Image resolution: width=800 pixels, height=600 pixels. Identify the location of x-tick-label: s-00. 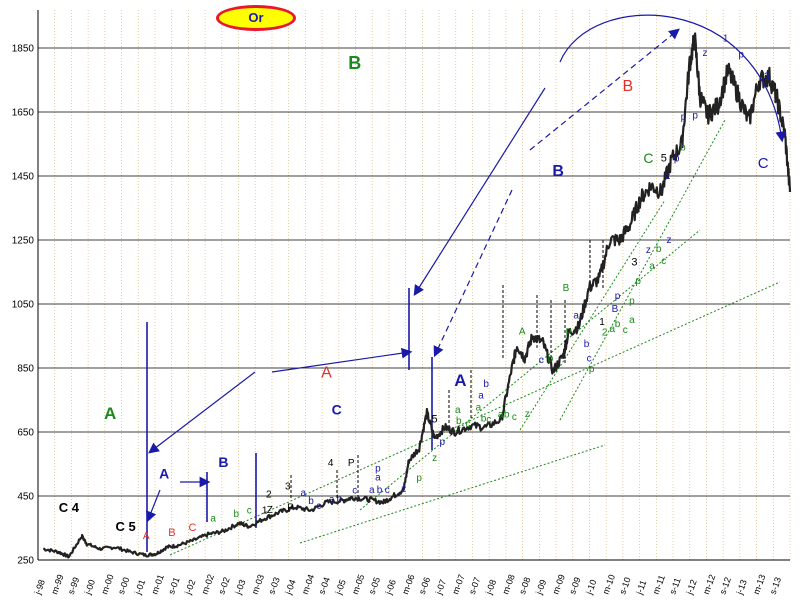
(123, 586).